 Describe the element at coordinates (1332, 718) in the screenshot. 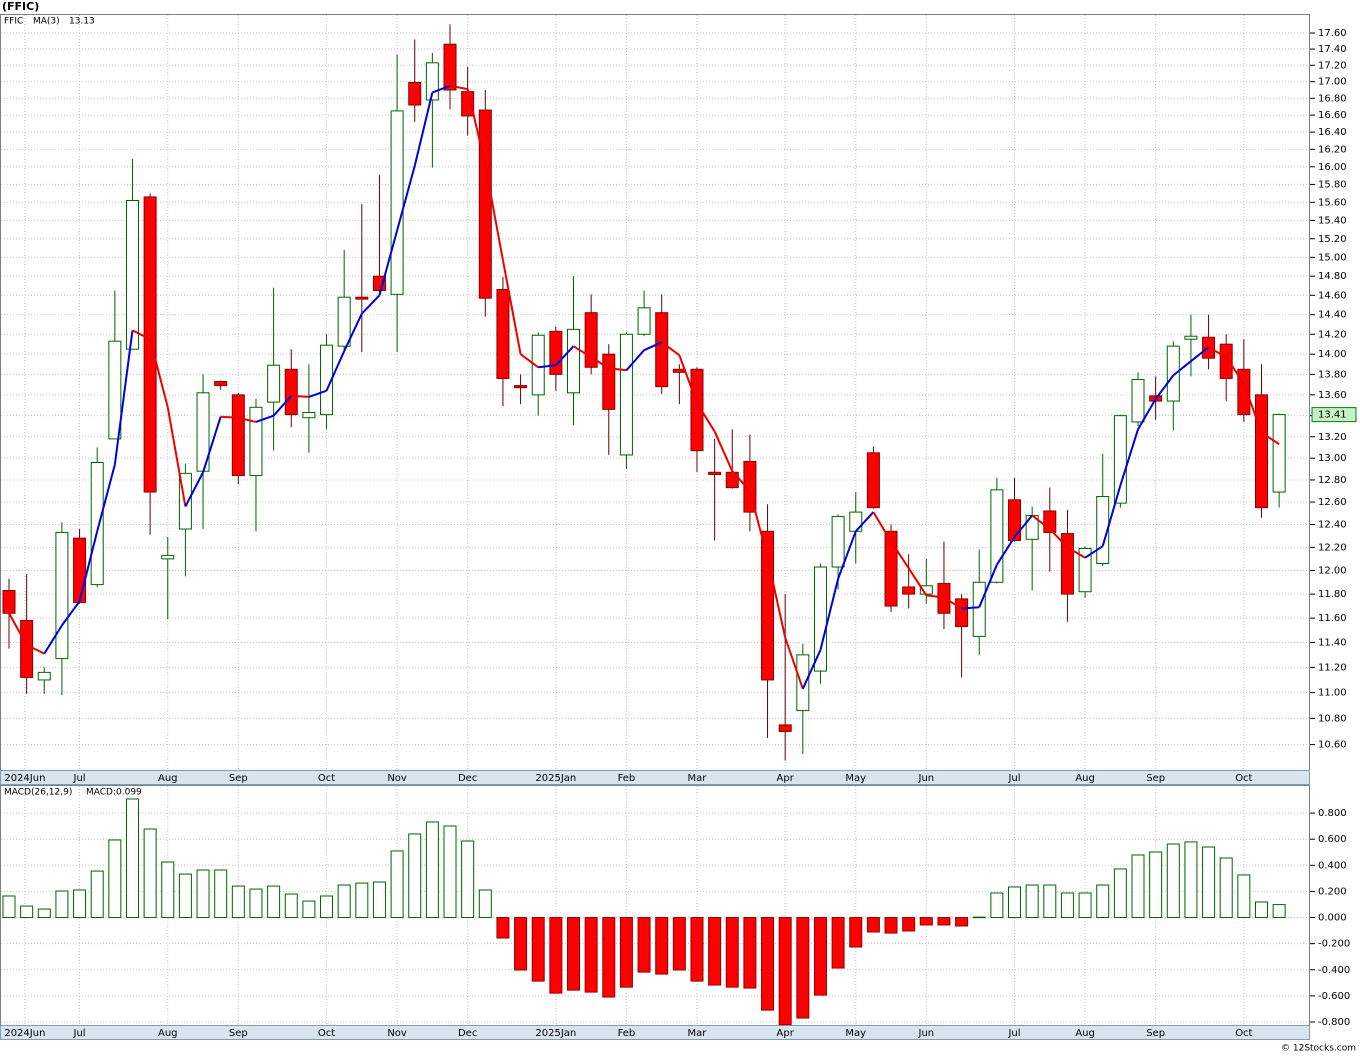

I see `y-tick-label: 10.80` at that location.